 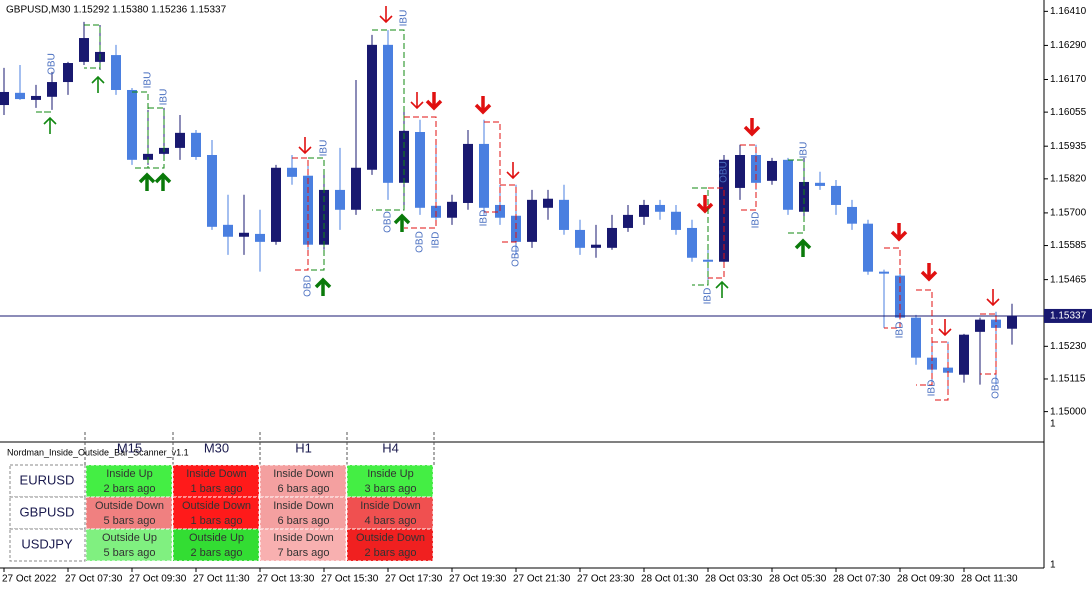 What do you see at coordinates (1068, 346) in the screenshot?
I see `y-tick-label: 1.15230` at bounding box center [1068, 346].